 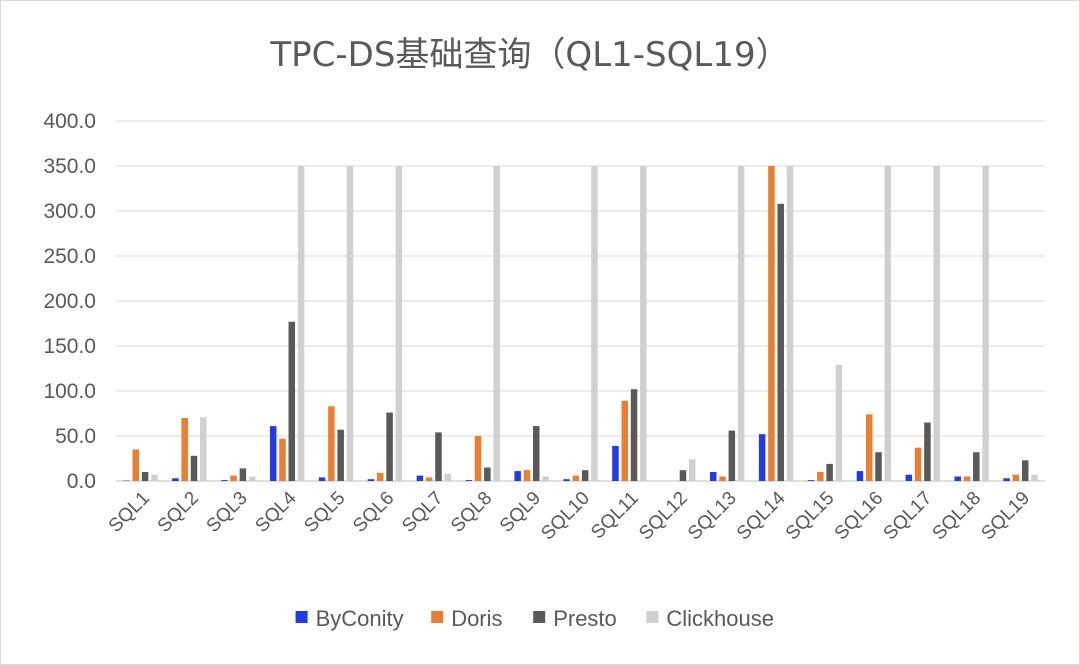 What do you see at coordinates (1005, 516) in the screenshot?
I see `x-tick-label: SQL19` at bounding box center [1005, 516].